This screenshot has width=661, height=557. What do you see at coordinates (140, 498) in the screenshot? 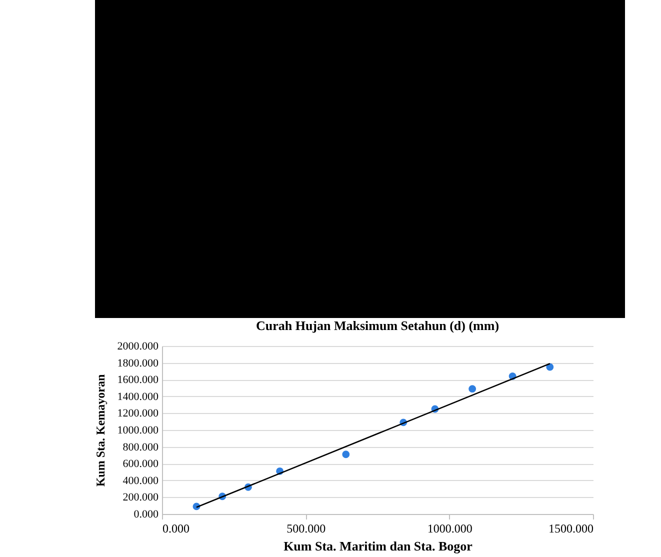
I see `y-tick-label: 200.000` at bounding box center [140, 498].